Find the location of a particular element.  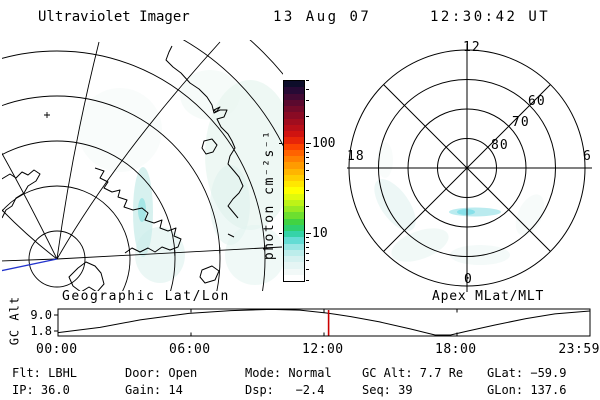

altitude-strip-chart is located at coordinates (322, 322).